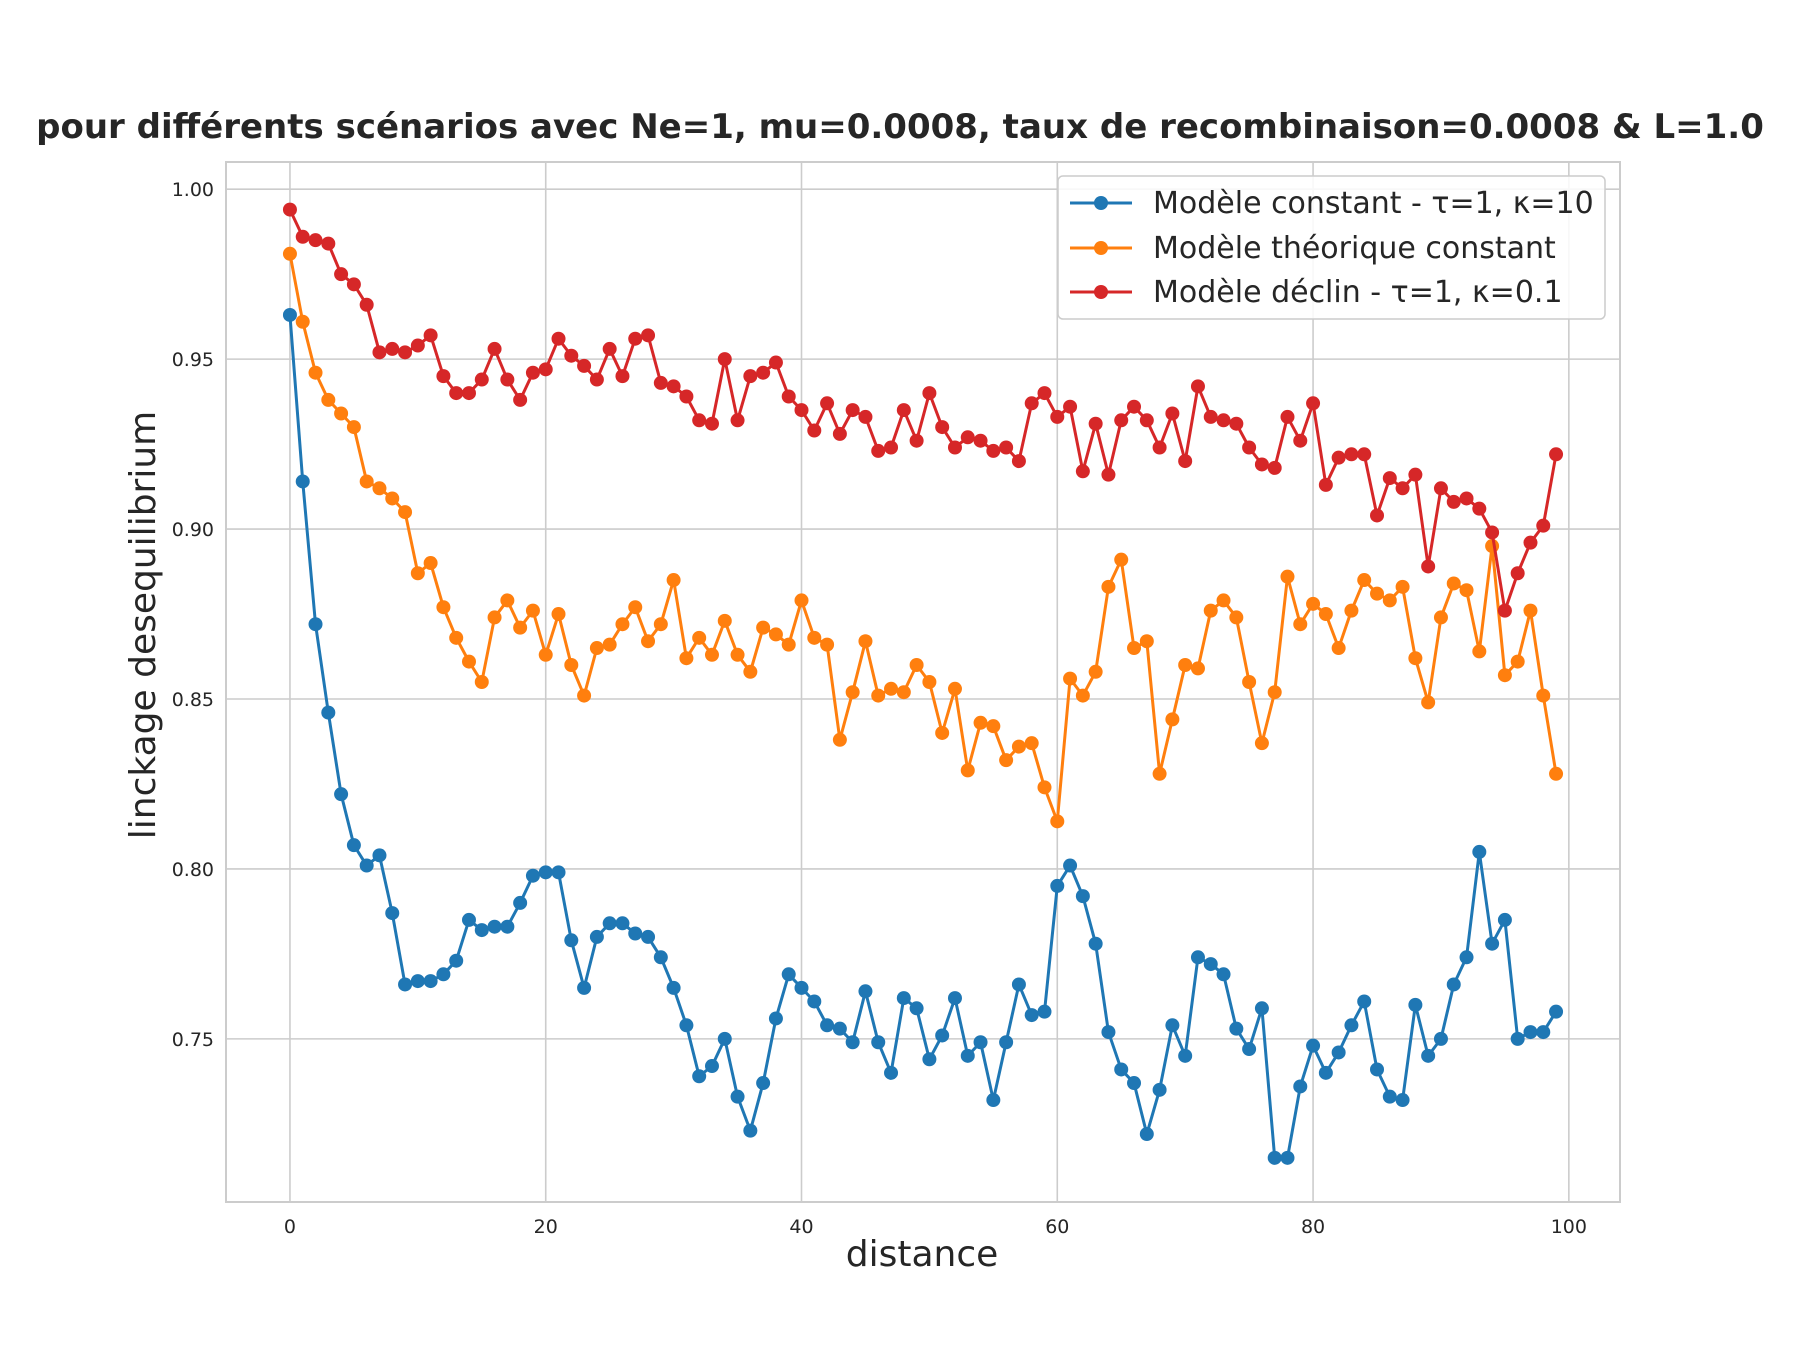 The width and height of the screenshot is (1800, 1350). Describe the element at coordinates (801, 1227) in the screenshot. I see `x-tick-label: 40` at that location.